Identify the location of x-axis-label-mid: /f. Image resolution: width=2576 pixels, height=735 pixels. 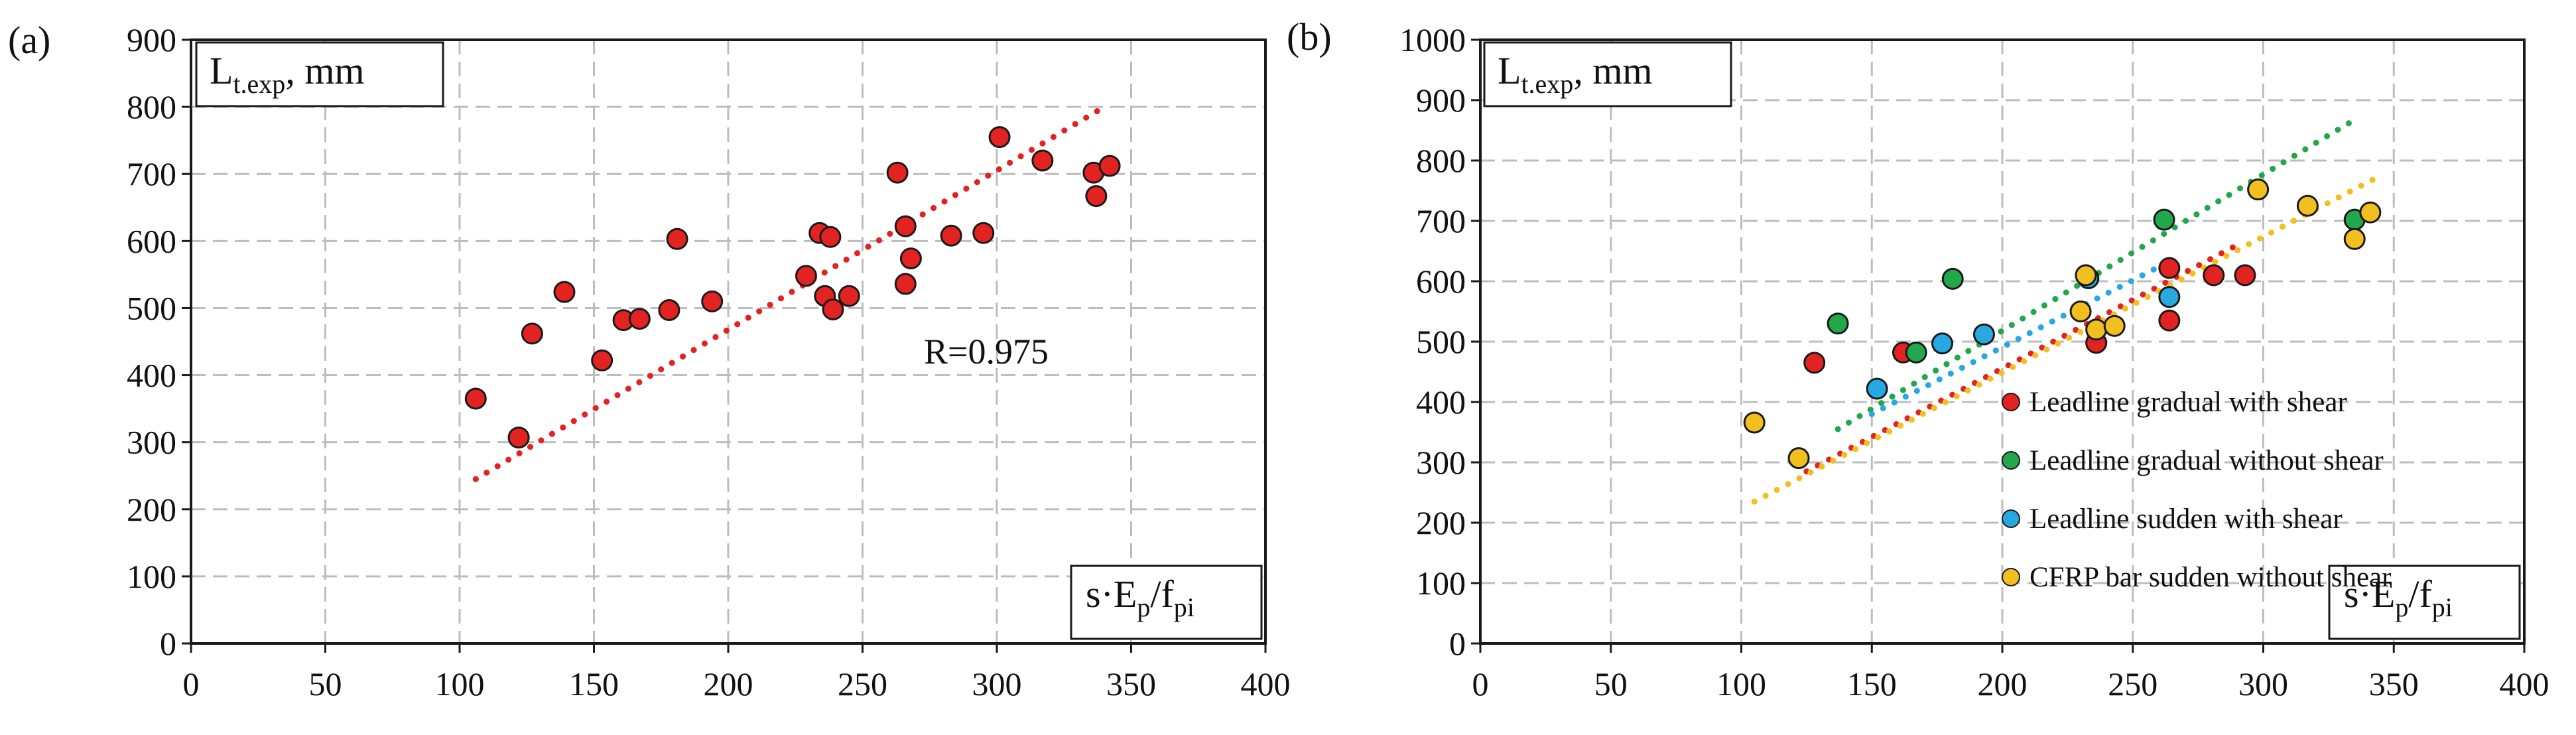
(1162, 594).